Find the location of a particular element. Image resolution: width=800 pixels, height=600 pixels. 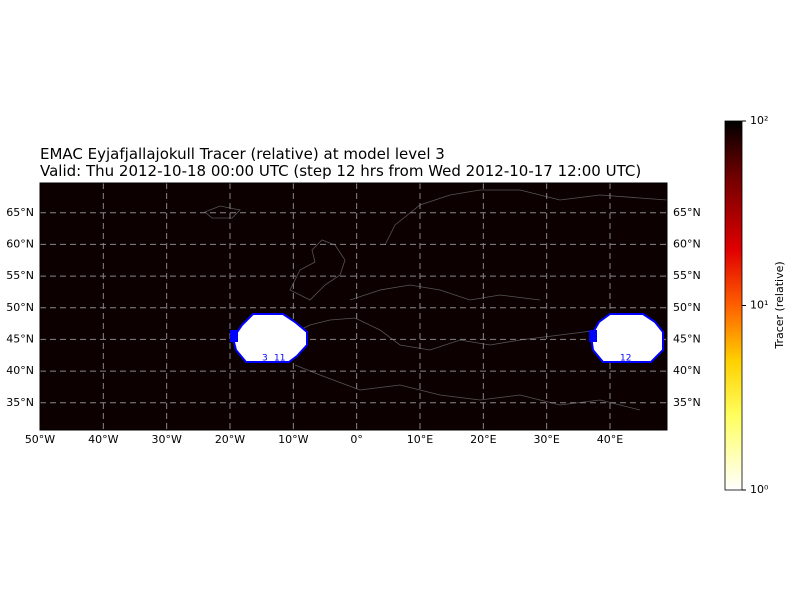

lon-tick-label: 30°E is located at coordinates (546, 439).